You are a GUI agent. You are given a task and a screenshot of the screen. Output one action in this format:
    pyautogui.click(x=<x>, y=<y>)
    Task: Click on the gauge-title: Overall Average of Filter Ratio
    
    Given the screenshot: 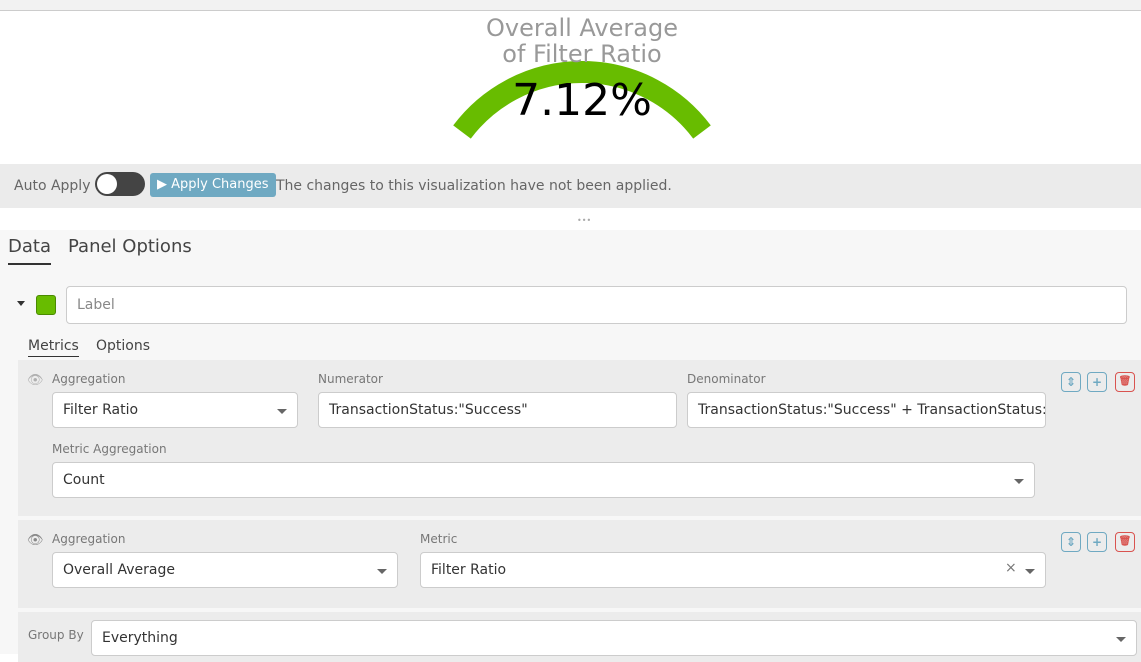 What is the action you would take?
    pyautogui.click(x=570, y=41)
    